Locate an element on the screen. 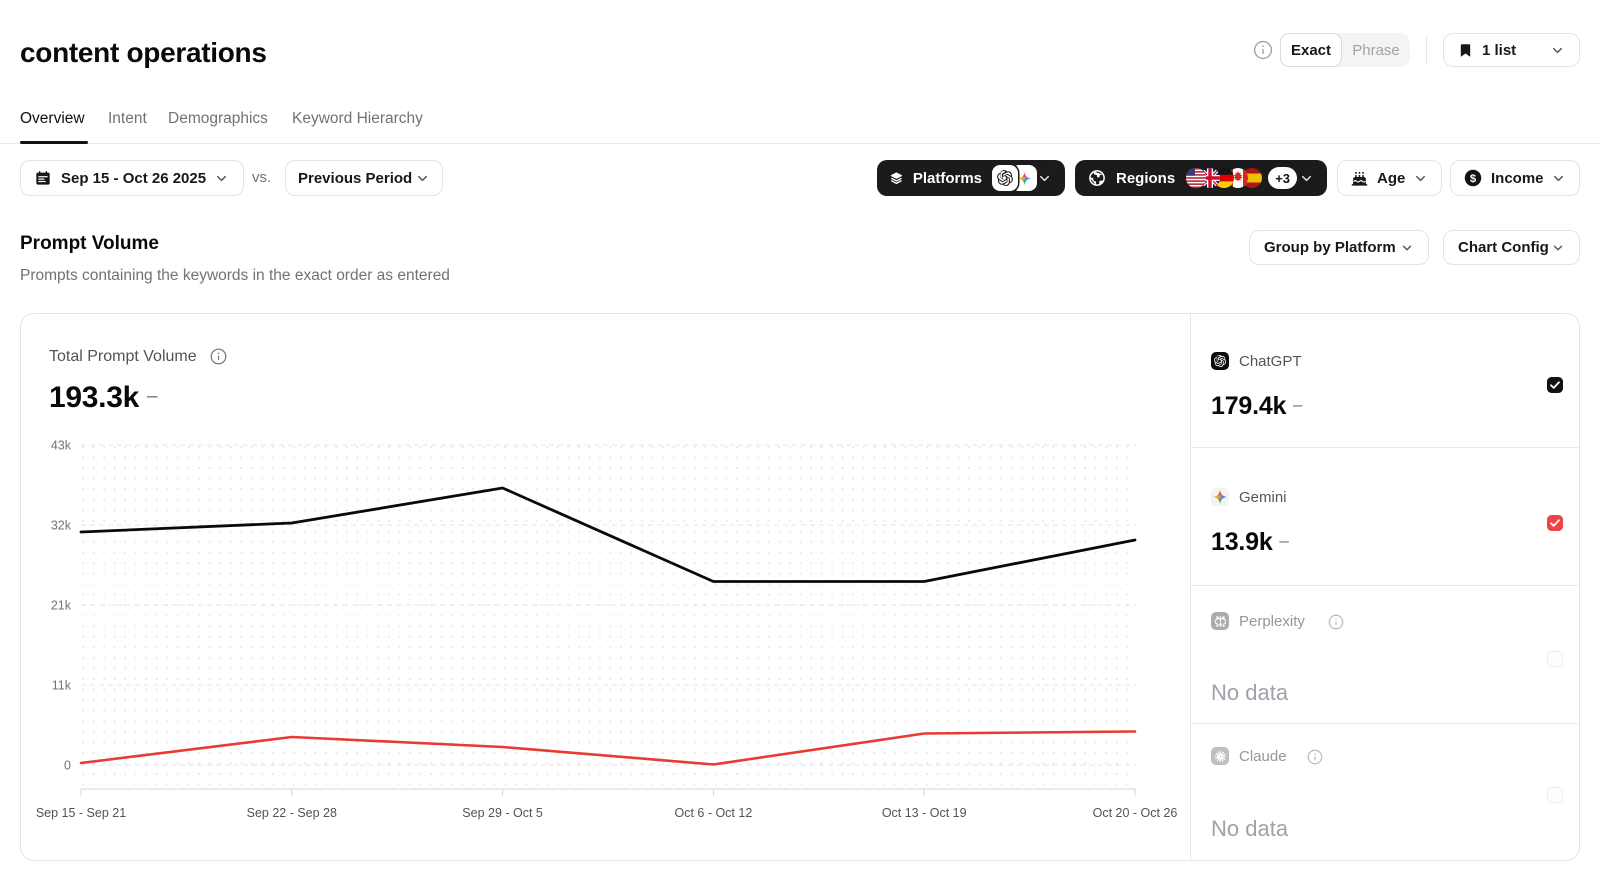  svg-text: 11k is located at coordinates (62, 686).